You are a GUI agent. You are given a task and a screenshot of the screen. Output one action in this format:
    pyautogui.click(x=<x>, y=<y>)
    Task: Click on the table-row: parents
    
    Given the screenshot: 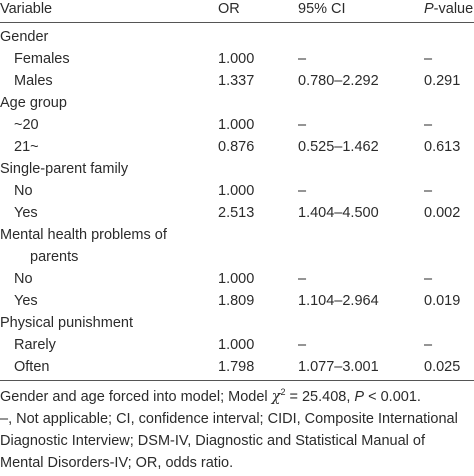 What is the action you would take?
    pyautogui.click(x=237, y=257)
    